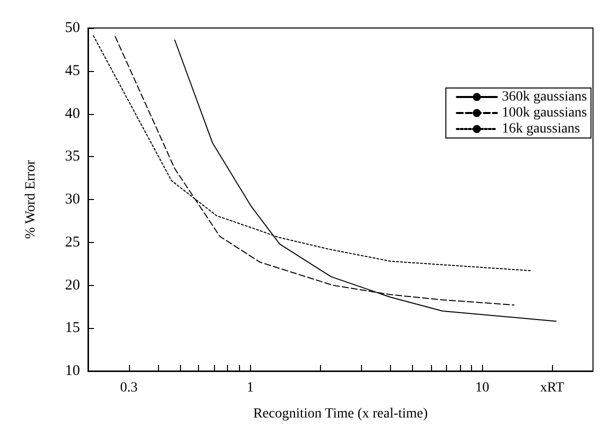  What do you see at coordinates (482, 388) in the screenshot?
I see `x-tick-label: 10` at bounding box center [482, 388].